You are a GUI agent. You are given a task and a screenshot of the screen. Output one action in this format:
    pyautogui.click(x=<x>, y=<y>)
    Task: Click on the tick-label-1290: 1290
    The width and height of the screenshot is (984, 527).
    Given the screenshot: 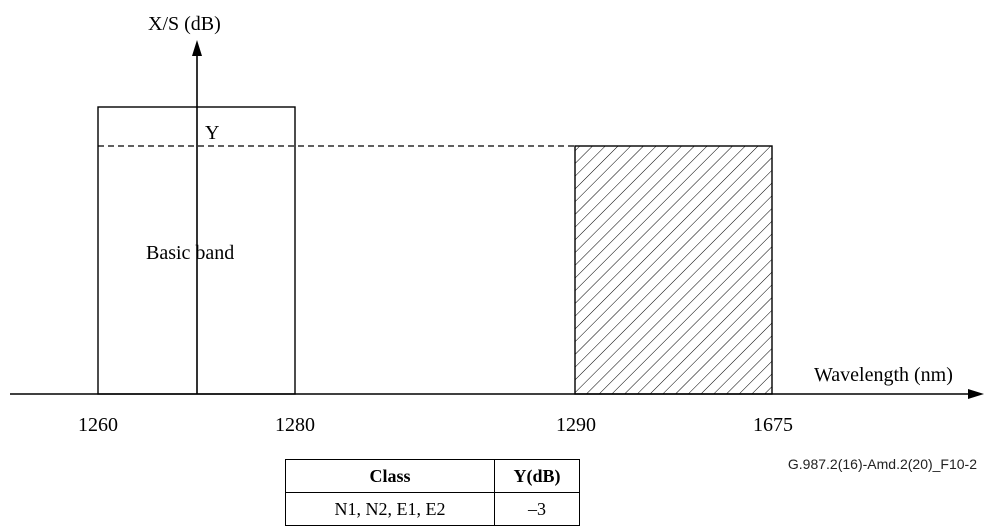 What is the action you would take?
    pyautogui.click(x=576, y=425)
    